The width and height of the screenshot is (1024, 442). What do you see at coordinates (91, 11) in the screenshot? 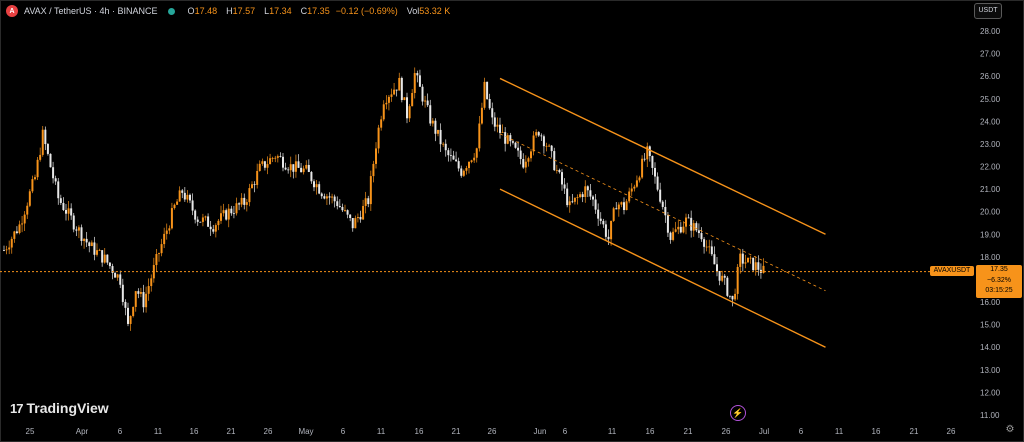
I see `symbol-title: AVAX / TetherUS · 4h · BINANCE` at bounding box center [91, 11].